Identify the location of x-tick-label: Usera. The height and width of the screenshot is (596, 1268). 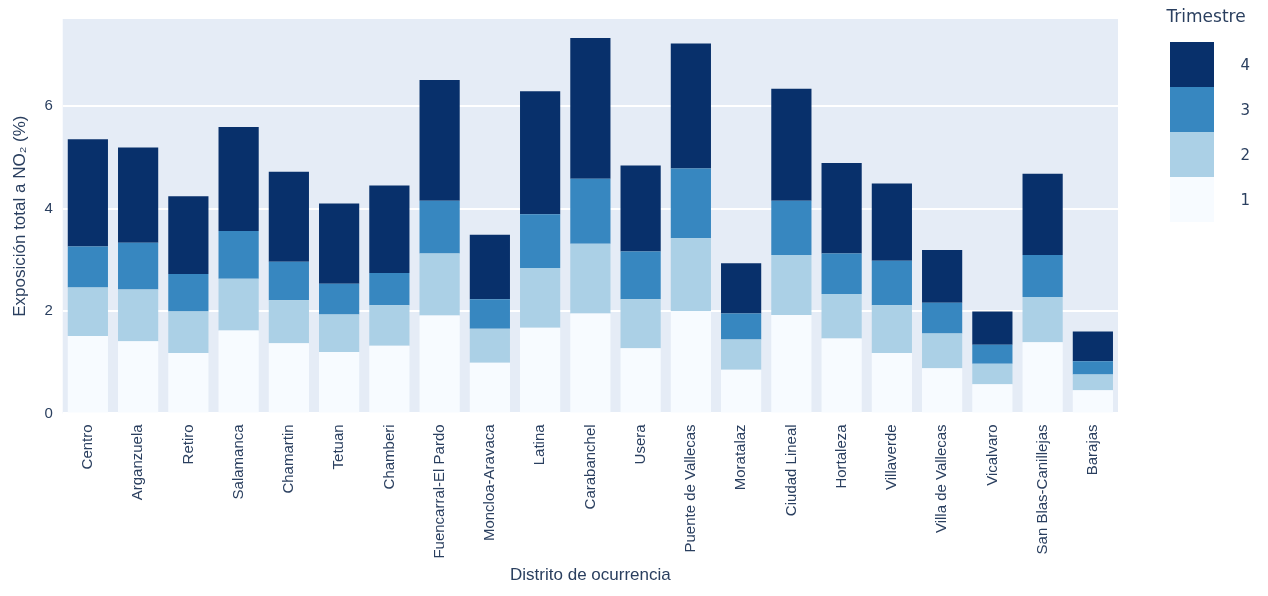
(639, 444).